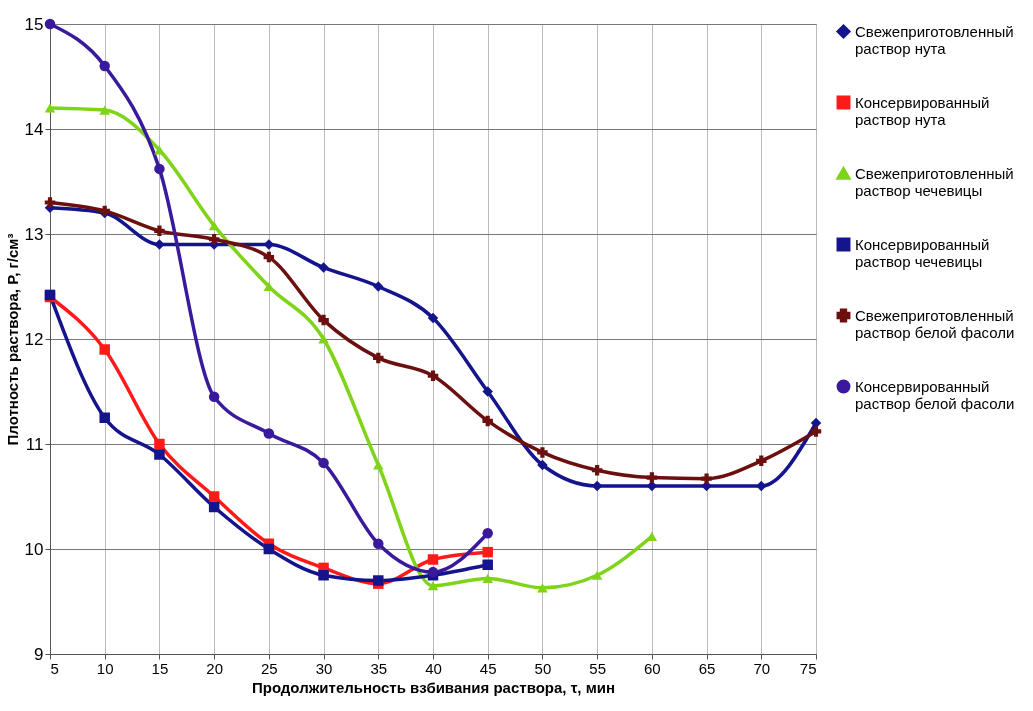  What do you see at coordinates (543, 668) in the screenshot?
I see `x-tick-label: 50` at bounding box center [543, 668].